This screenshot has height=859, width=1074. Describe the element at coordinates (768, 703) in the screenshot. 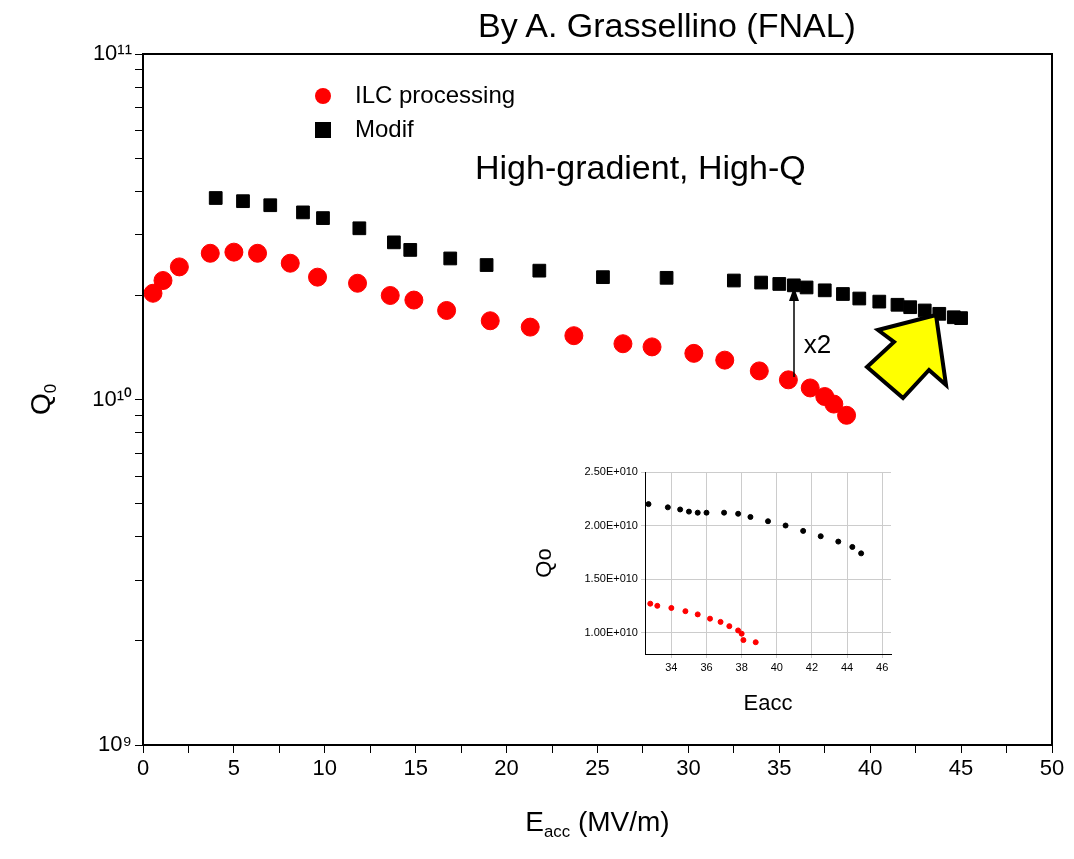

I see `x-axis-title: Eacc` at that location.